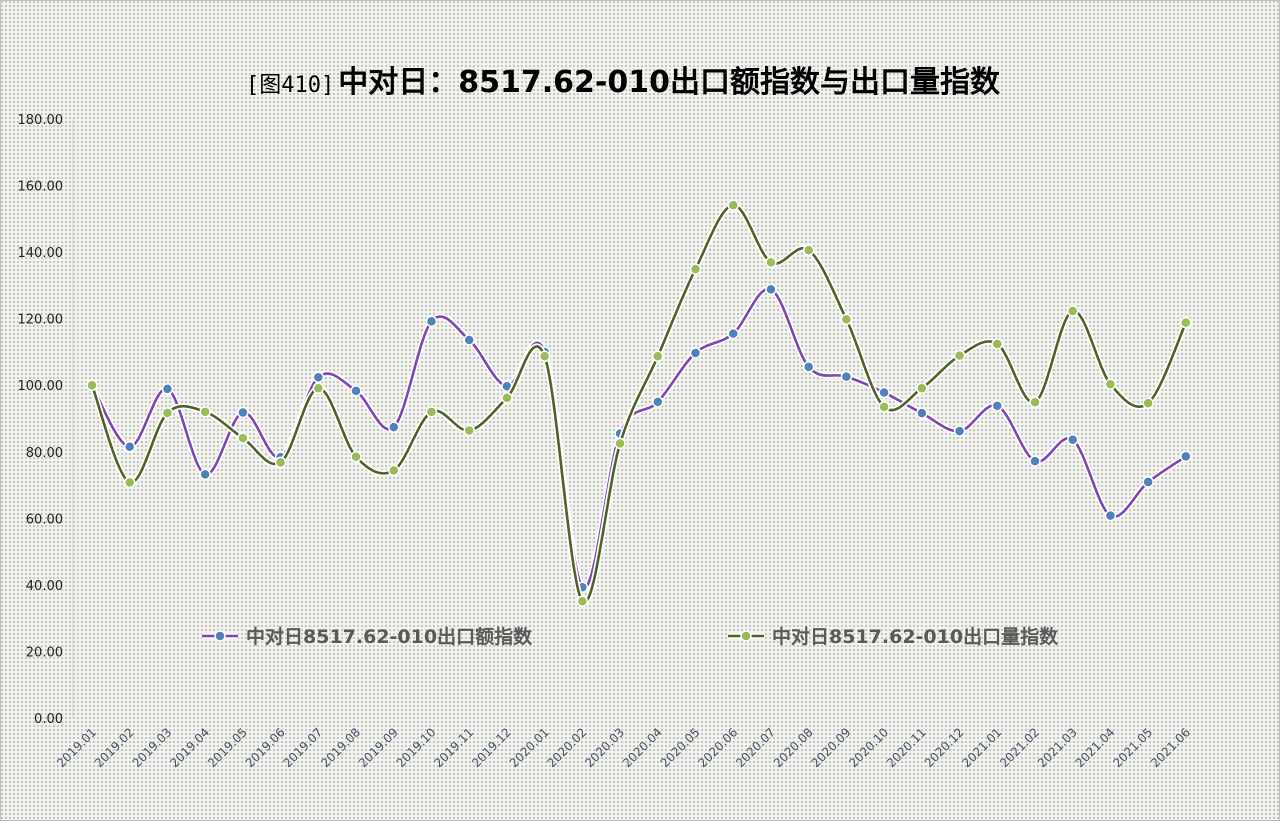  What do you see at coordinates (220, 636) in the screenshot?
I see `legend-marker-amount` at bounding box center [220, 636].